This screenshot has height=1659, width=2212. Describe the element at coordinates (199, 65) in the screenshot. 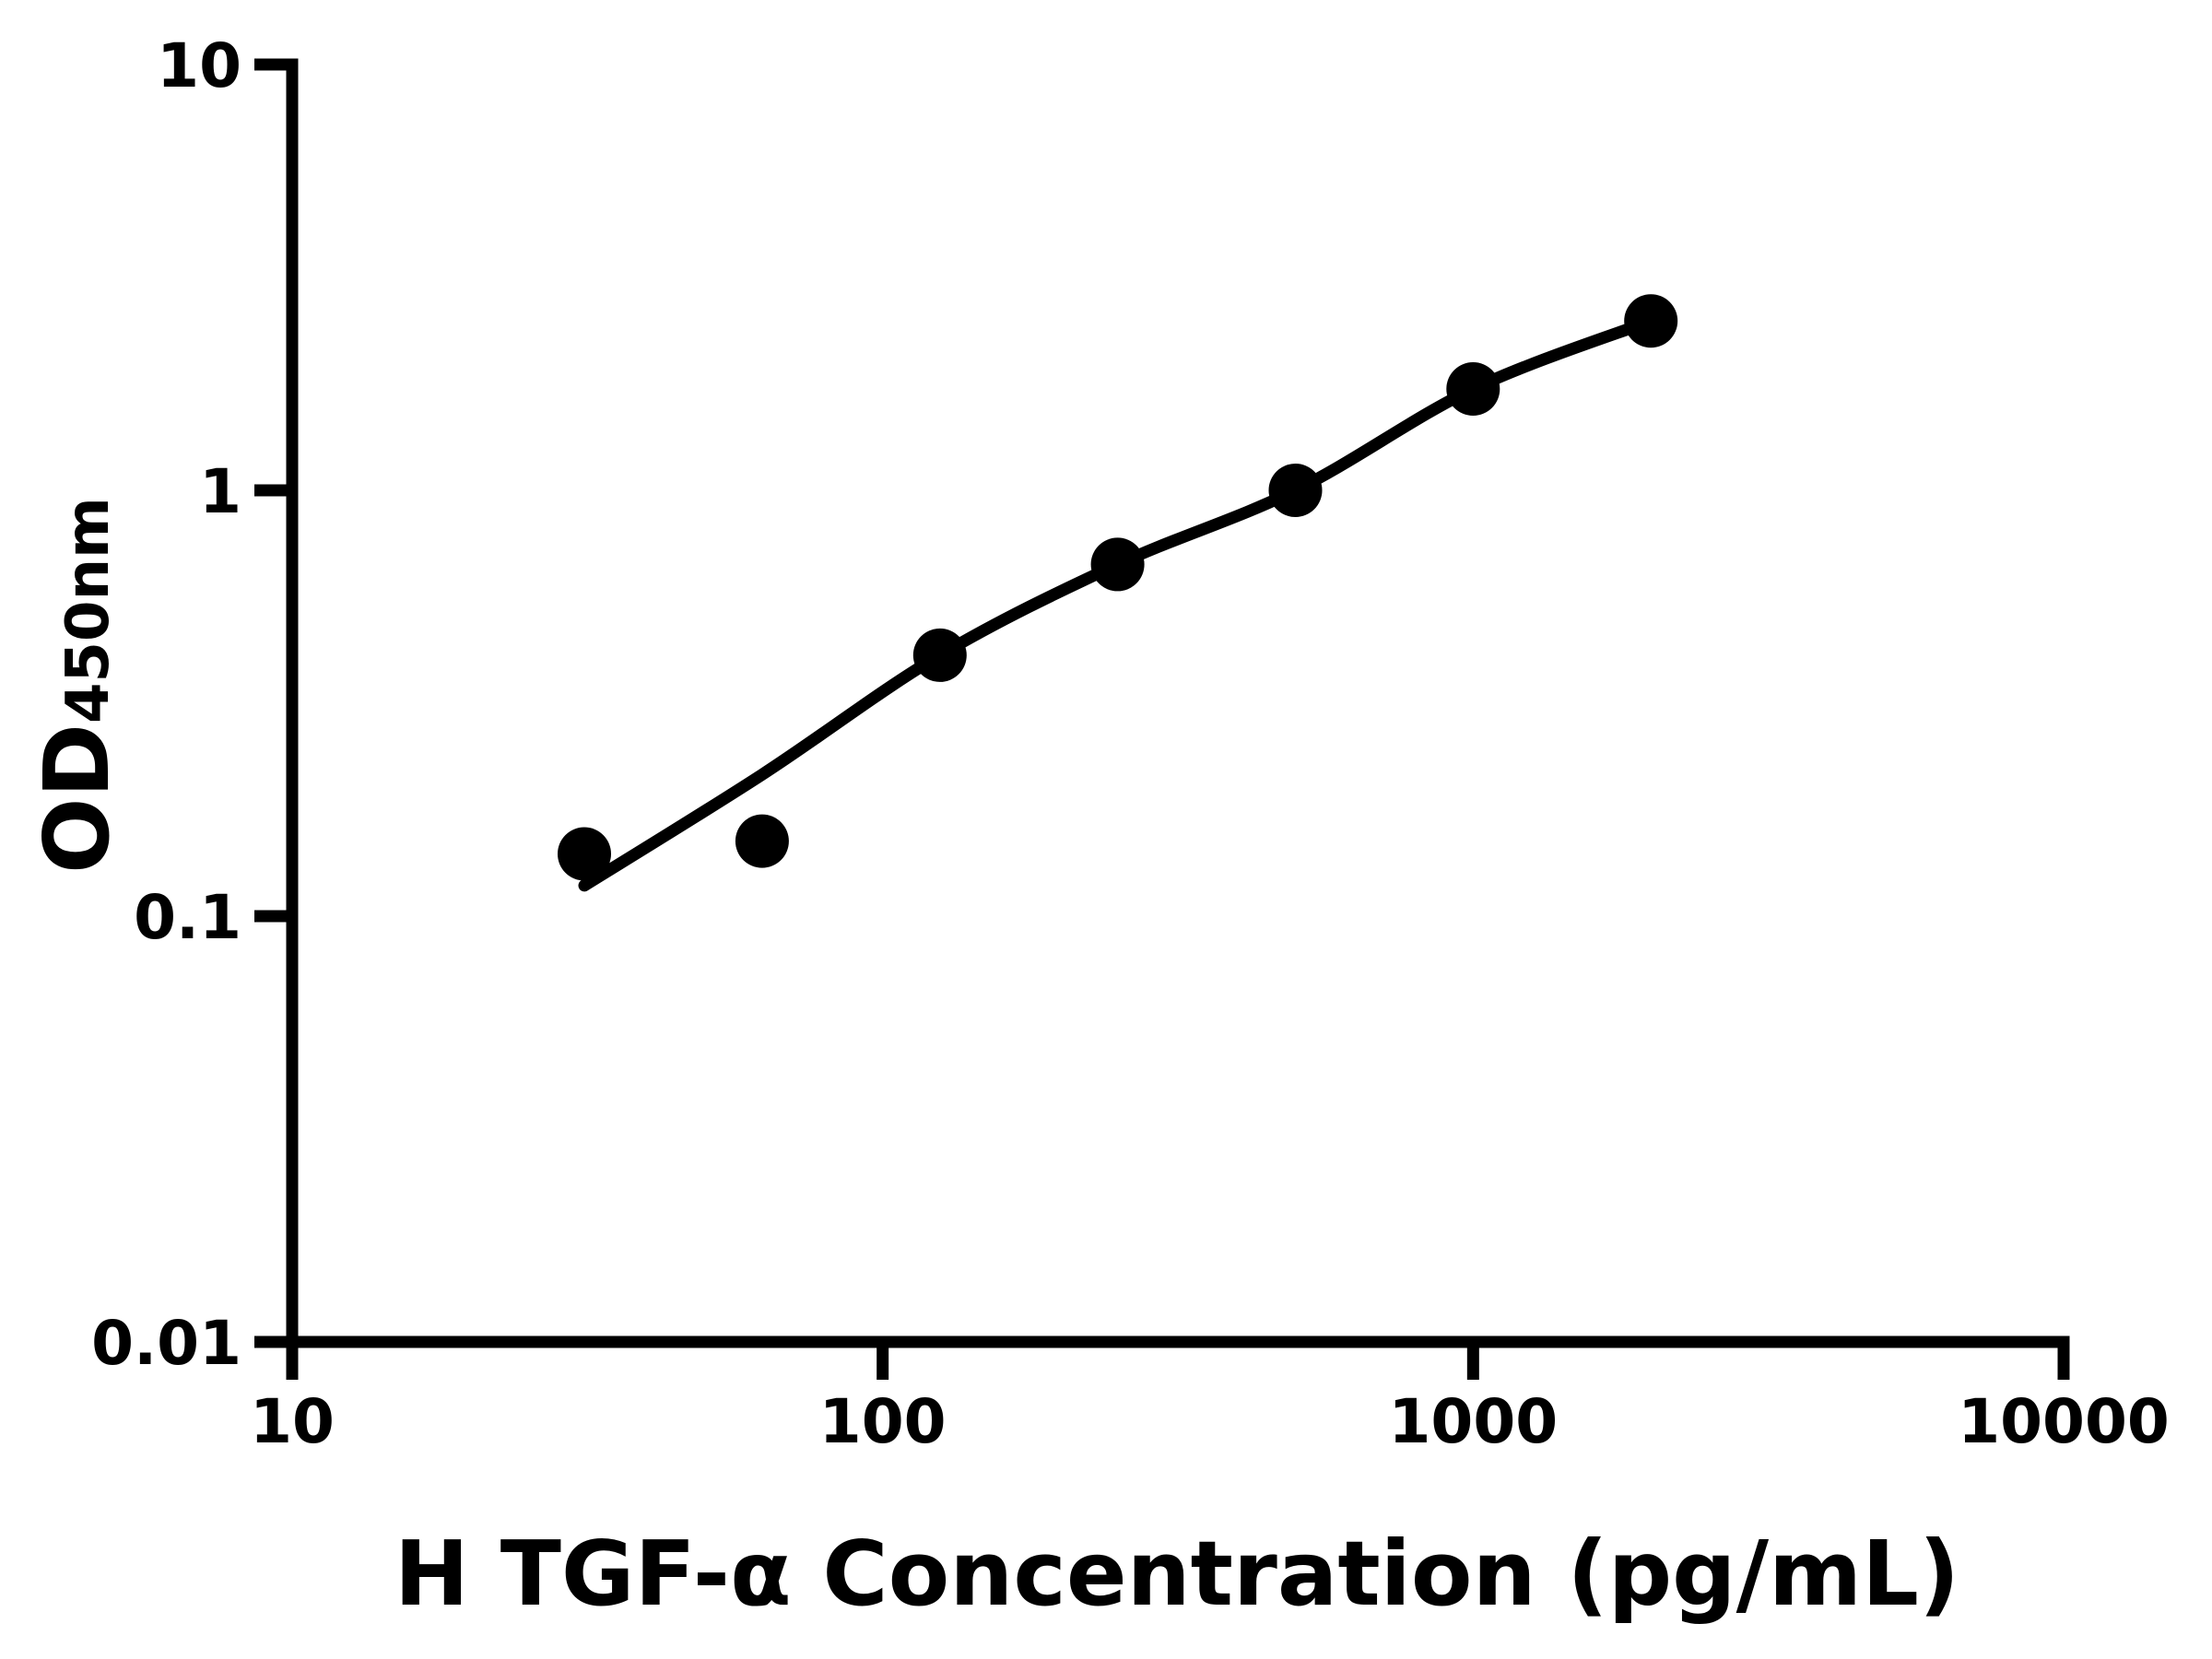

I see `y-tick-label: 10` at that location.